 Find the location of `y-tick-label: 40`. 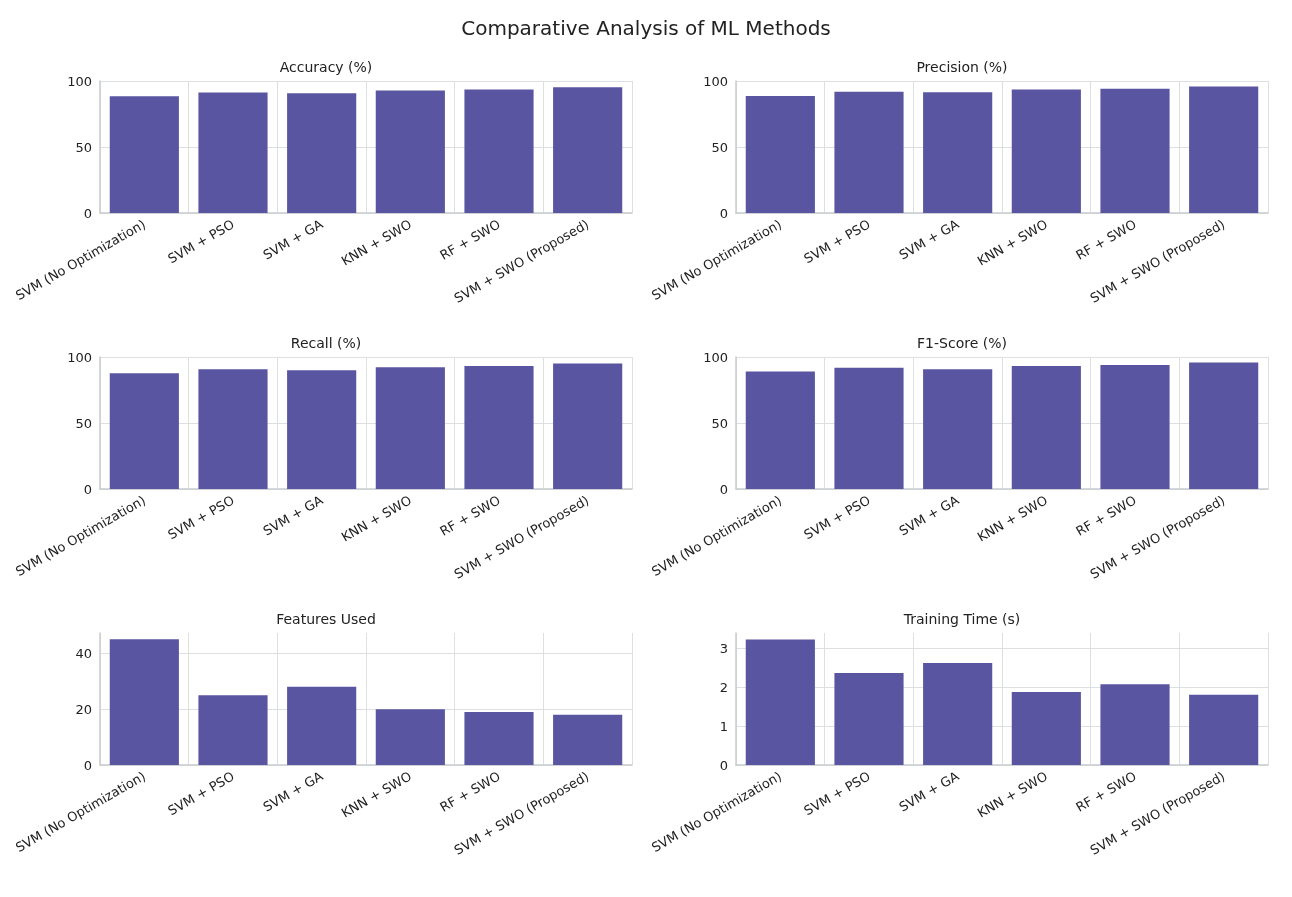

y-tick-label: 40 is located at coordinates (83, 653).